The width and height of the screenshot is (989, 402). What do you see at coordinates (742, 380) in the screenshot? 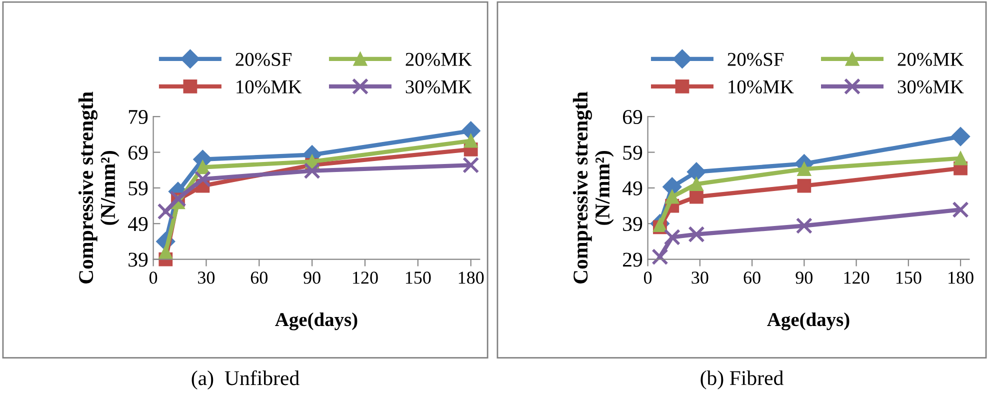
I see `text: (b) Fibred` at bounding box center [742, 380].